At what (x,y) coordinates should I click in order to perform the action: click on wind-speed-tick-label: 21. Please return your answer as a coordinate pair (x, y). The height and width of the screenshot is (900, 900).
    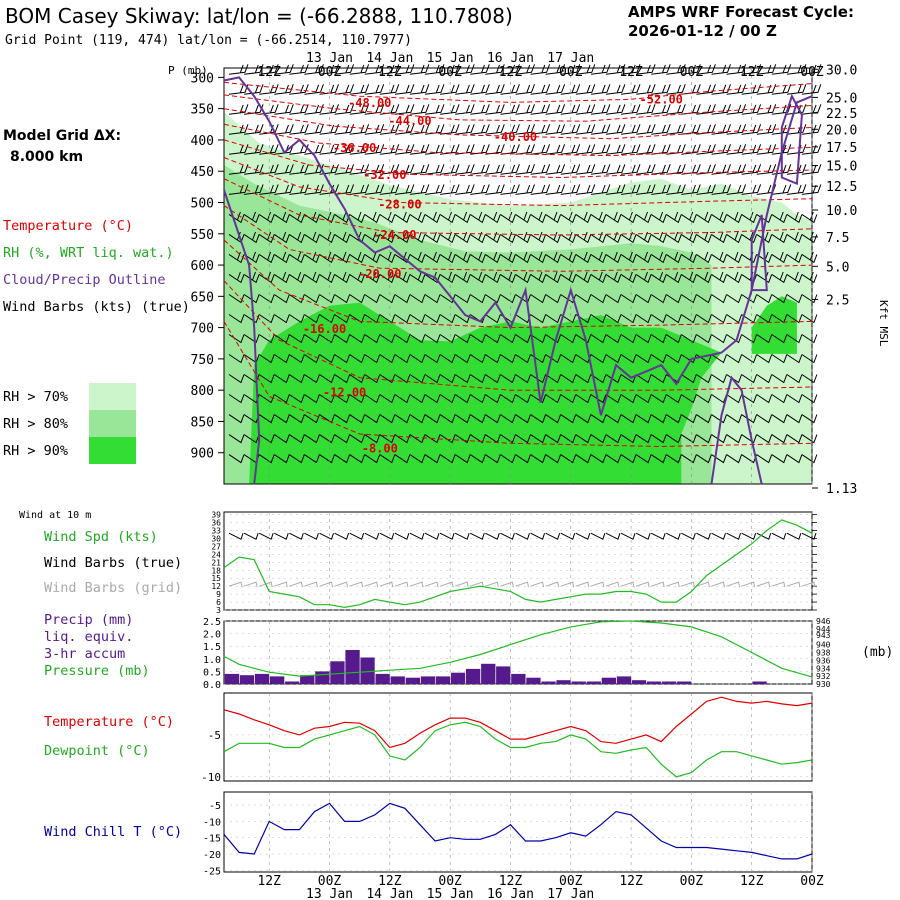
    Looking at the image, I should click on (216, 562).